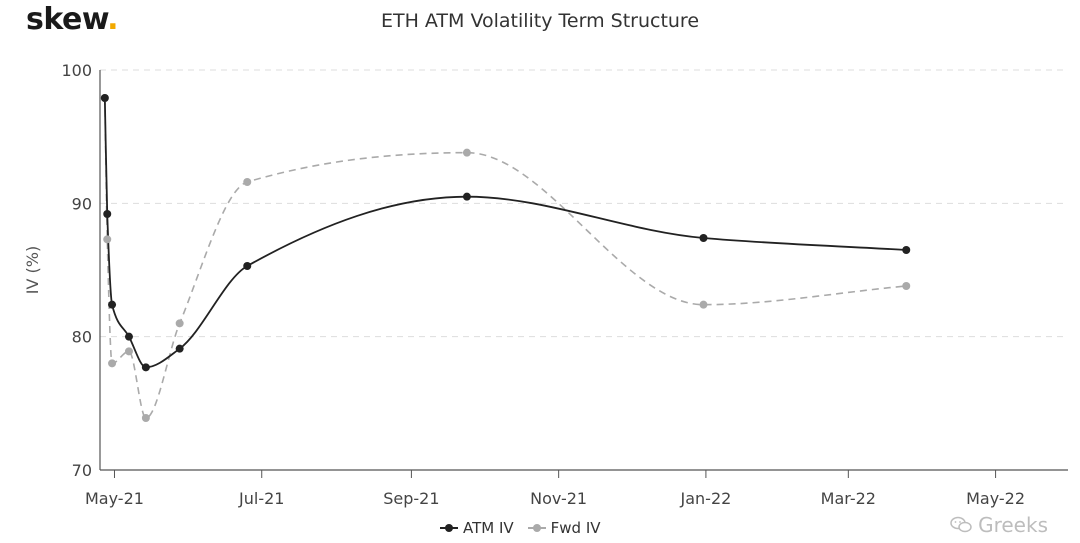 The image size is (1080, 543). What do you see at coordinates (76, 70) in the screenshot?
I see `y-tick-label-100: 100` at bounding box center [76, 70].